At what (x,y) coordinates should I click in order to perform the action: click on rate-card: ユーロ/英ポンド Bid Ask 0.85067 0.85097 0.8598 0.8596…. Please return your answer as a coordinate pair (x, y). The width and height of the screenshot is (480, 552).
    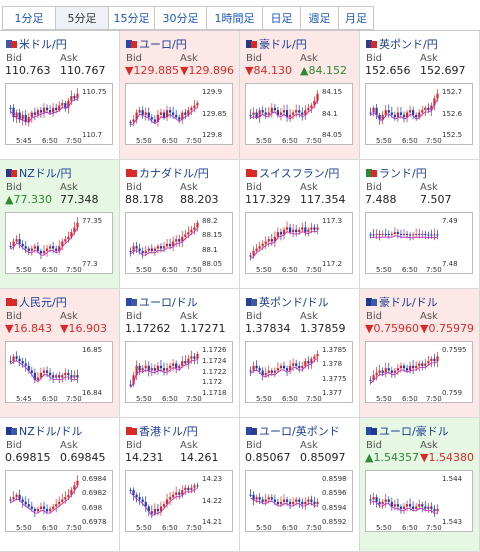
    Looking at the image, I should click on (300, 485).